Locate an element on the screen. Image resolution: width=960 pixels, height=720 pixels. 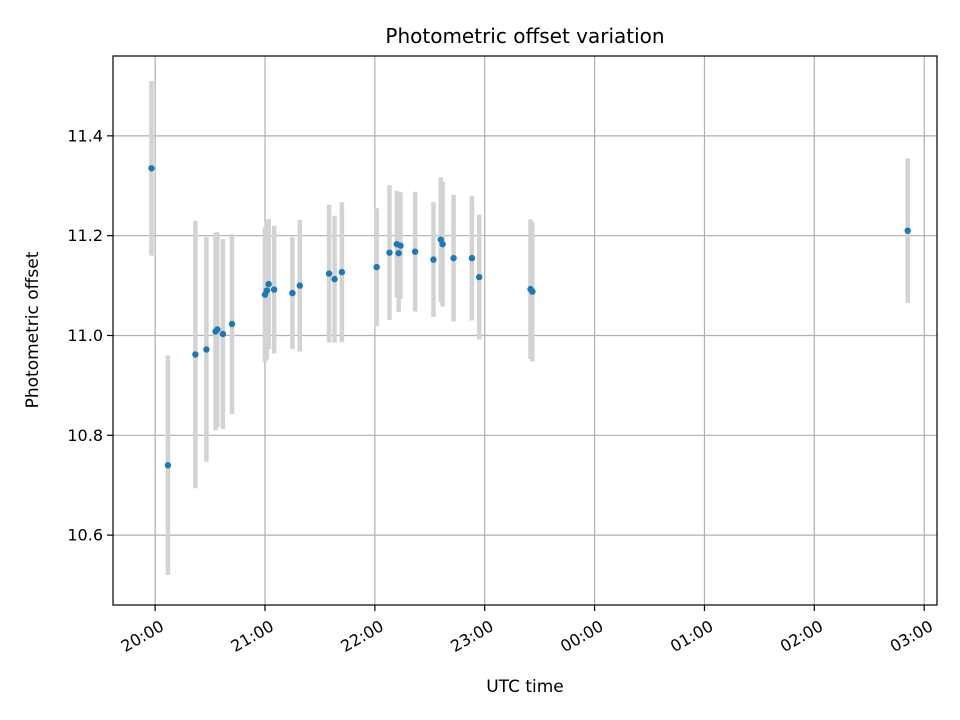
chart-title: Photometric offset variation is located at coordinates (524, 36).